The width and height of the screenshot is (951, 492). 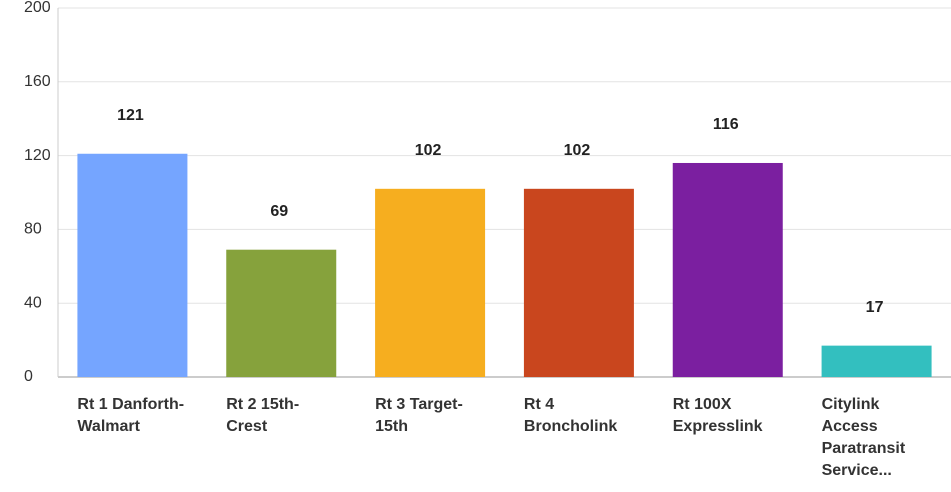 What do you see at coordinates (717, 415) in the screenshot?
I see `x-tick-label: Rt 100X Expresslink` at bounding box center [717, 415].